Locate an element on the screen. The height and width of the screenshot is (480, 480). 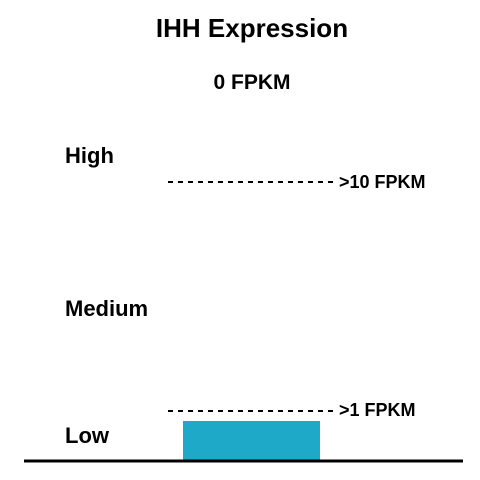
expression-value-label: 0 FPKM is located at coordinates (251, 82).